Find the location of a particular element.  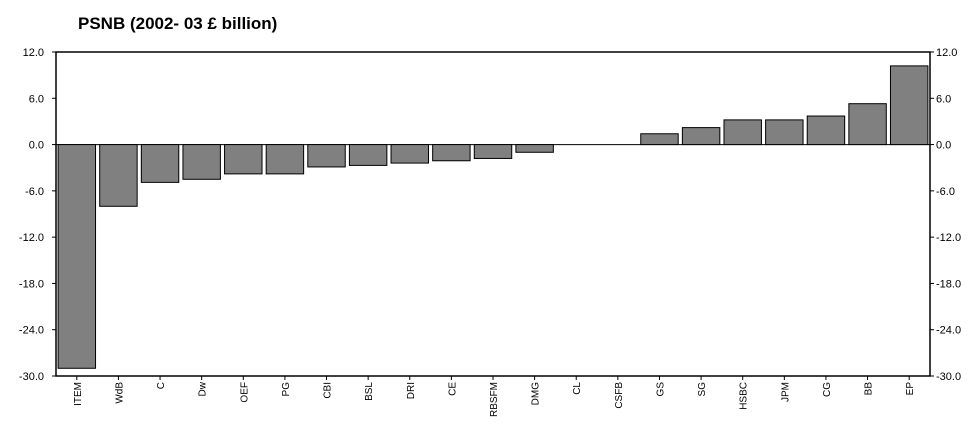

category-label: DMG is located at coordinates (536, 394).